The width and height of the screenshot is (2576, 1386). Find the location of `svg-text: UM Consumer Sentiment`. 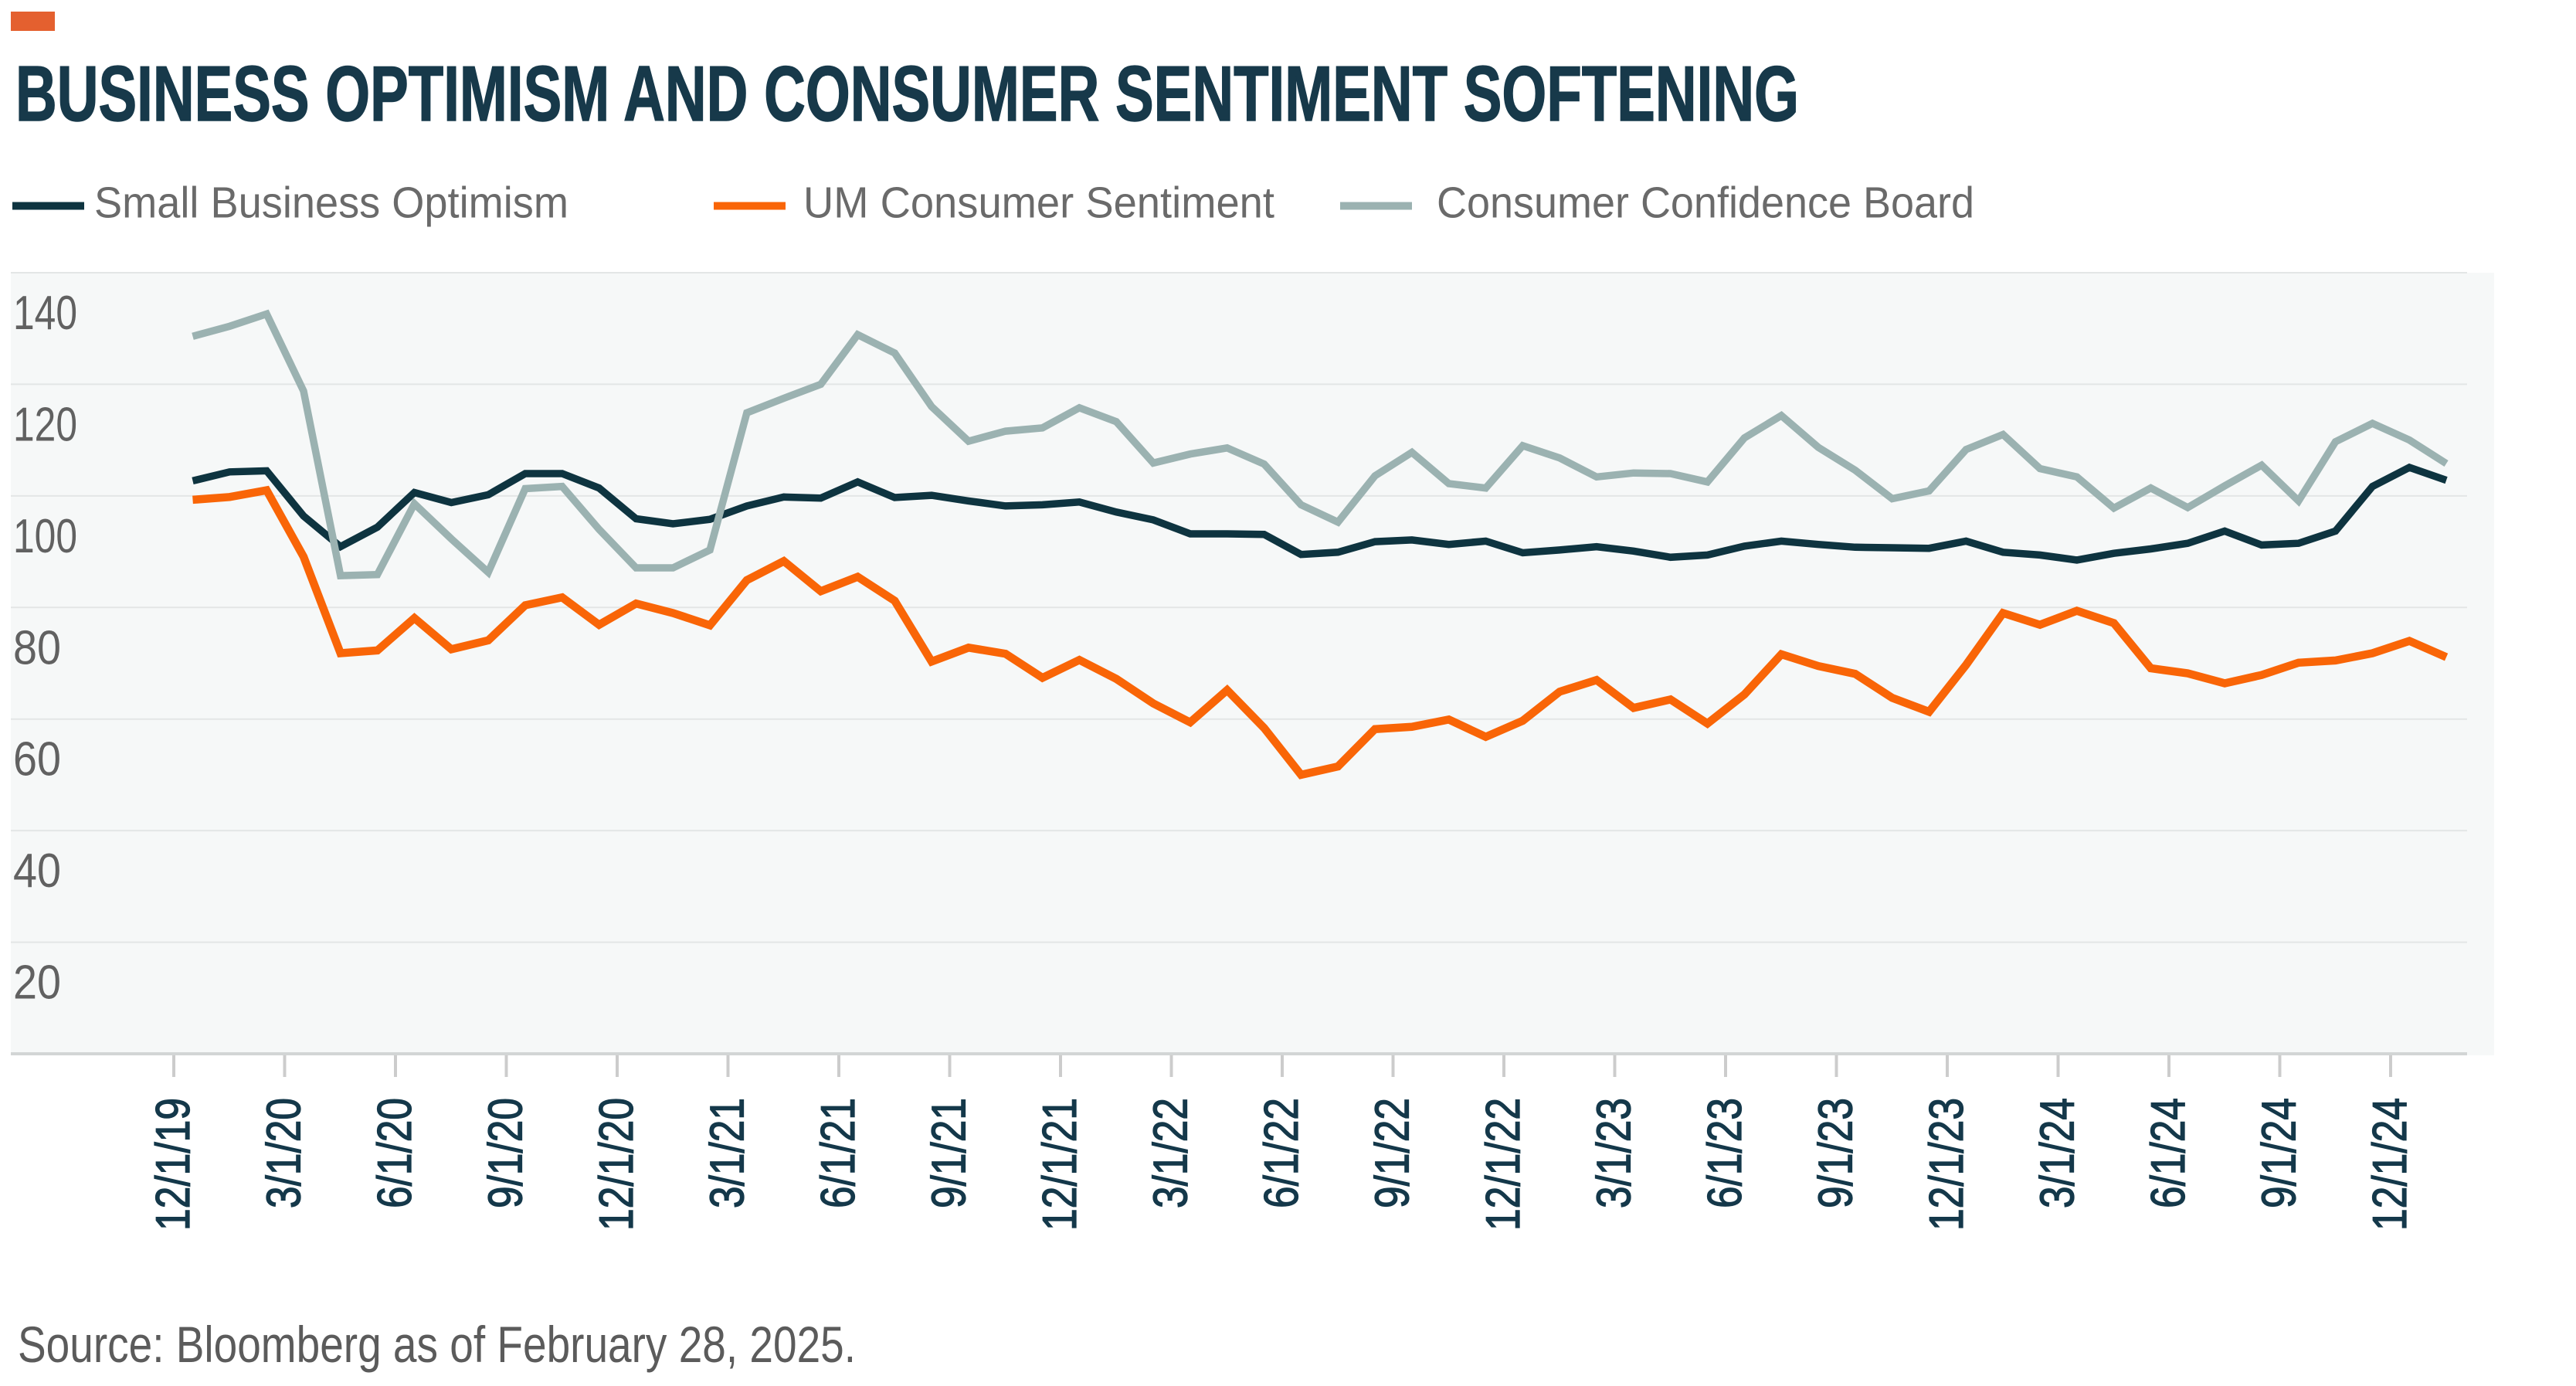

svg-text: UM Consumer Sentiment is located at coordinates (1038, 203).